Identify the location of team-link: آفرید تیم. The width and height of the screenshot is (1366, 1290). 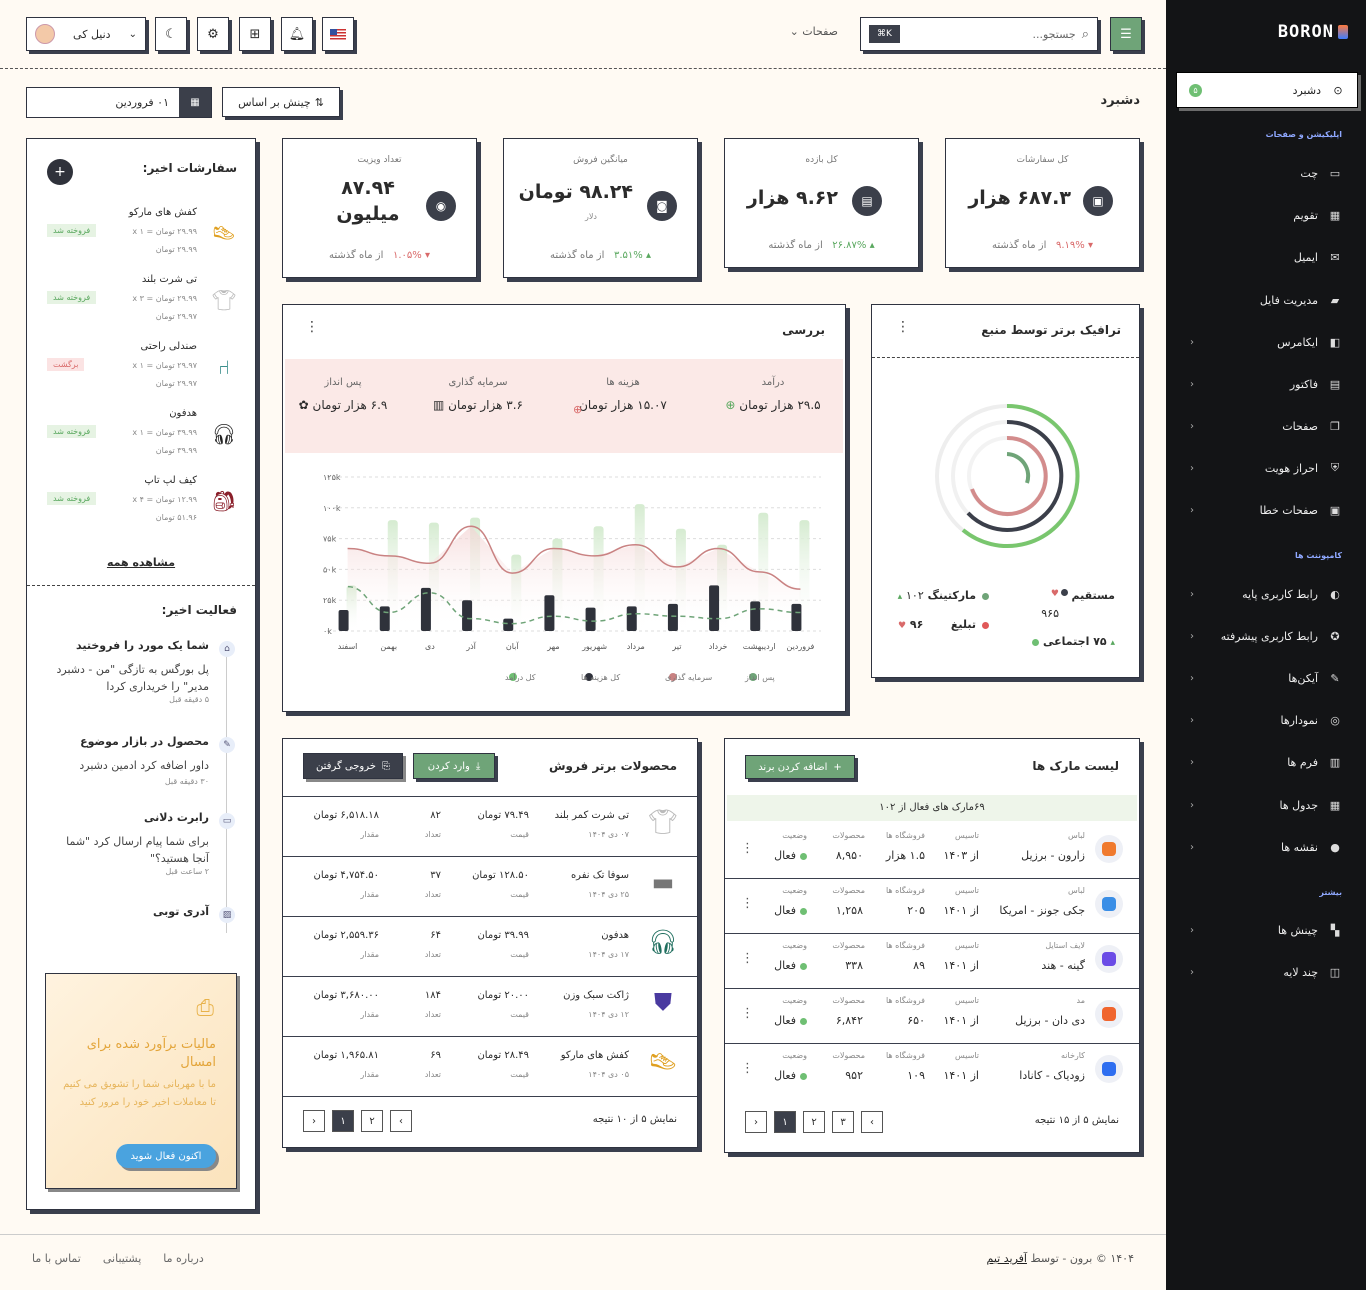
(1006, 1258).